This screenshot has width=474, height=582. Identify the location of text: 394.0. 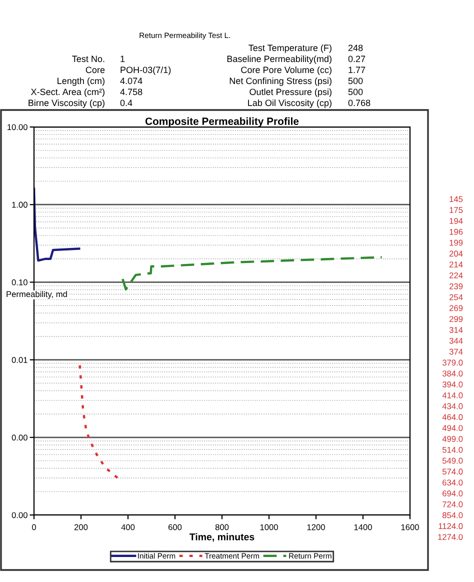
(452, 384).